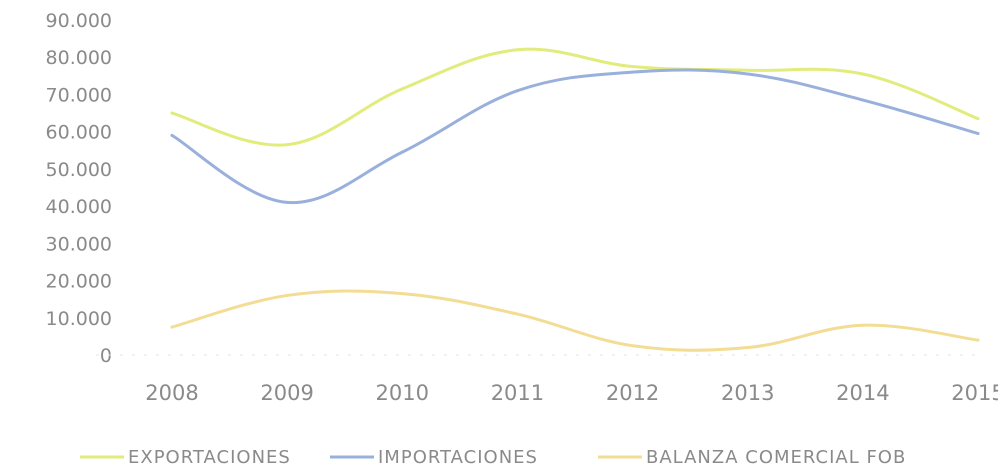 This screenshot has height=470, width=998. What do you see at coordinates (776, 457) in the screenshot?
I see `legend-label: BALANZA COMERCIAL FOB` at bounding box center [776, 457].